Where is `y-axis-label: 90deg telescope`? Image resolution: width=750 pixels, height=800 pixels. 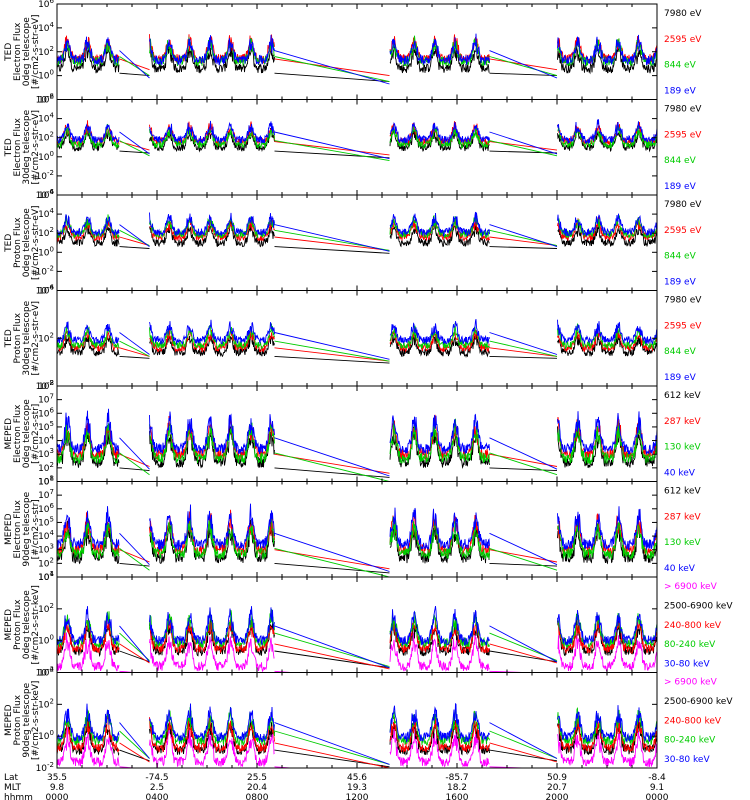
y-axis-label: 90deg telescope is located at coordinates (27, 719).